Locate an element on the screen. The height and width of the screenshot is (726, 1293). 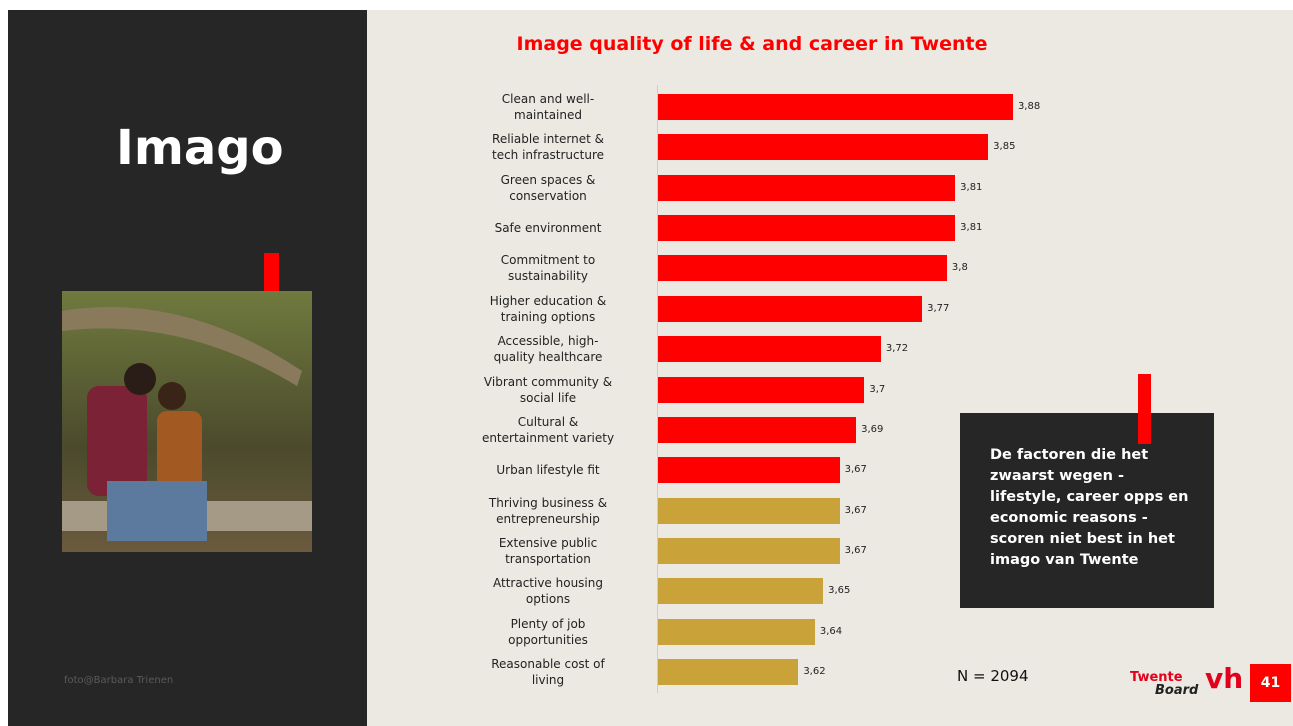
x-tick-label: Attractive housing options is located at coordinates (548, 591).